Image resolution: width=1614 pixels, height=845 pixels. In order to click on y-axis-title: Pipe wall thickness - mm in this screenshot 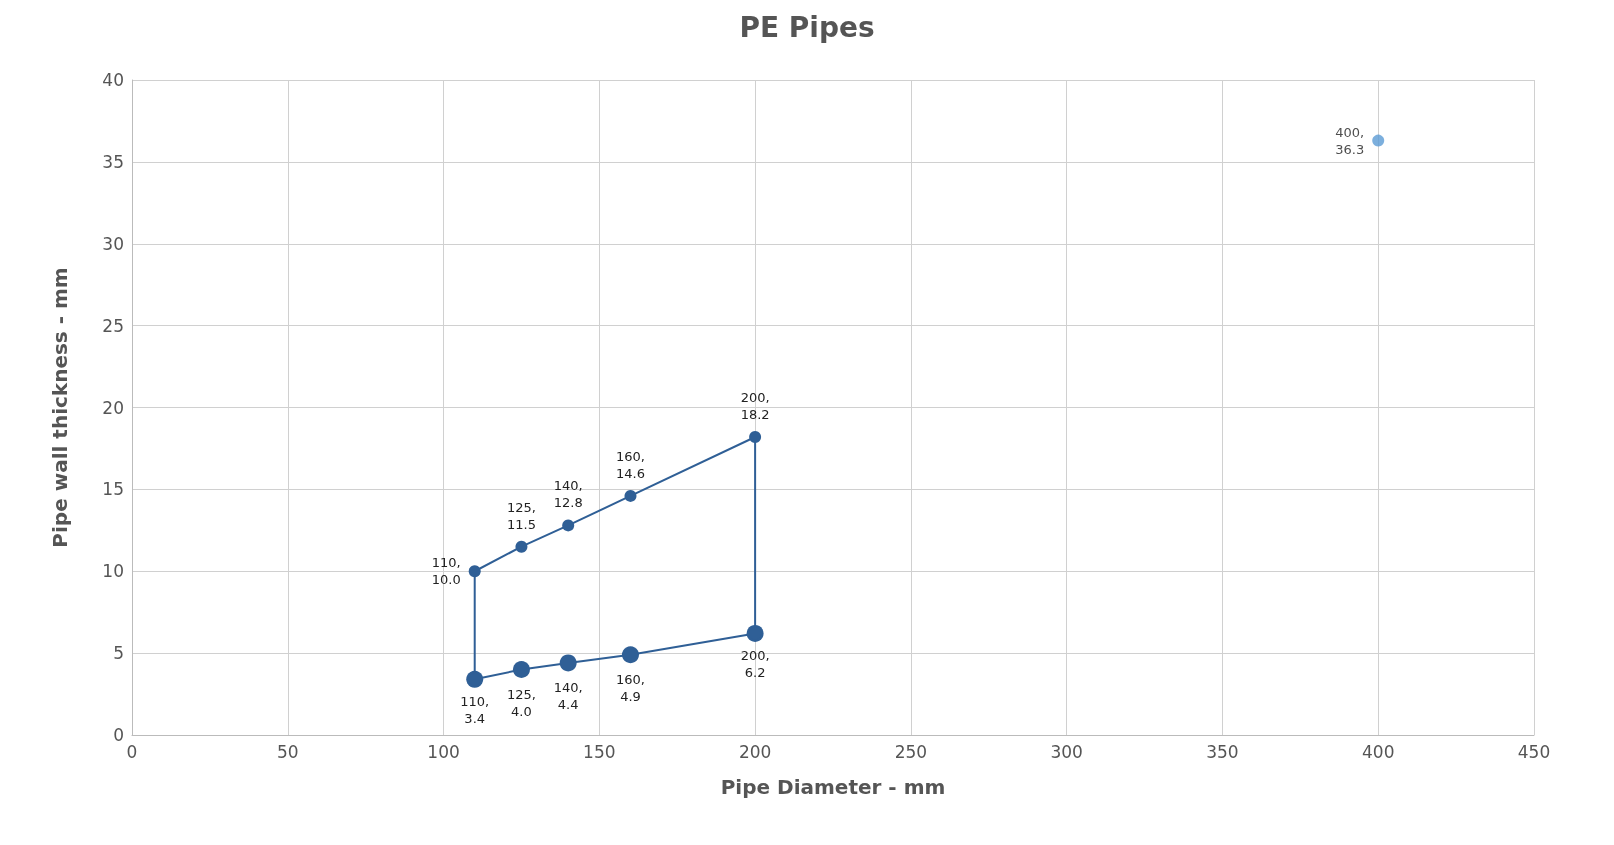, I will do `click(60, 407)`.